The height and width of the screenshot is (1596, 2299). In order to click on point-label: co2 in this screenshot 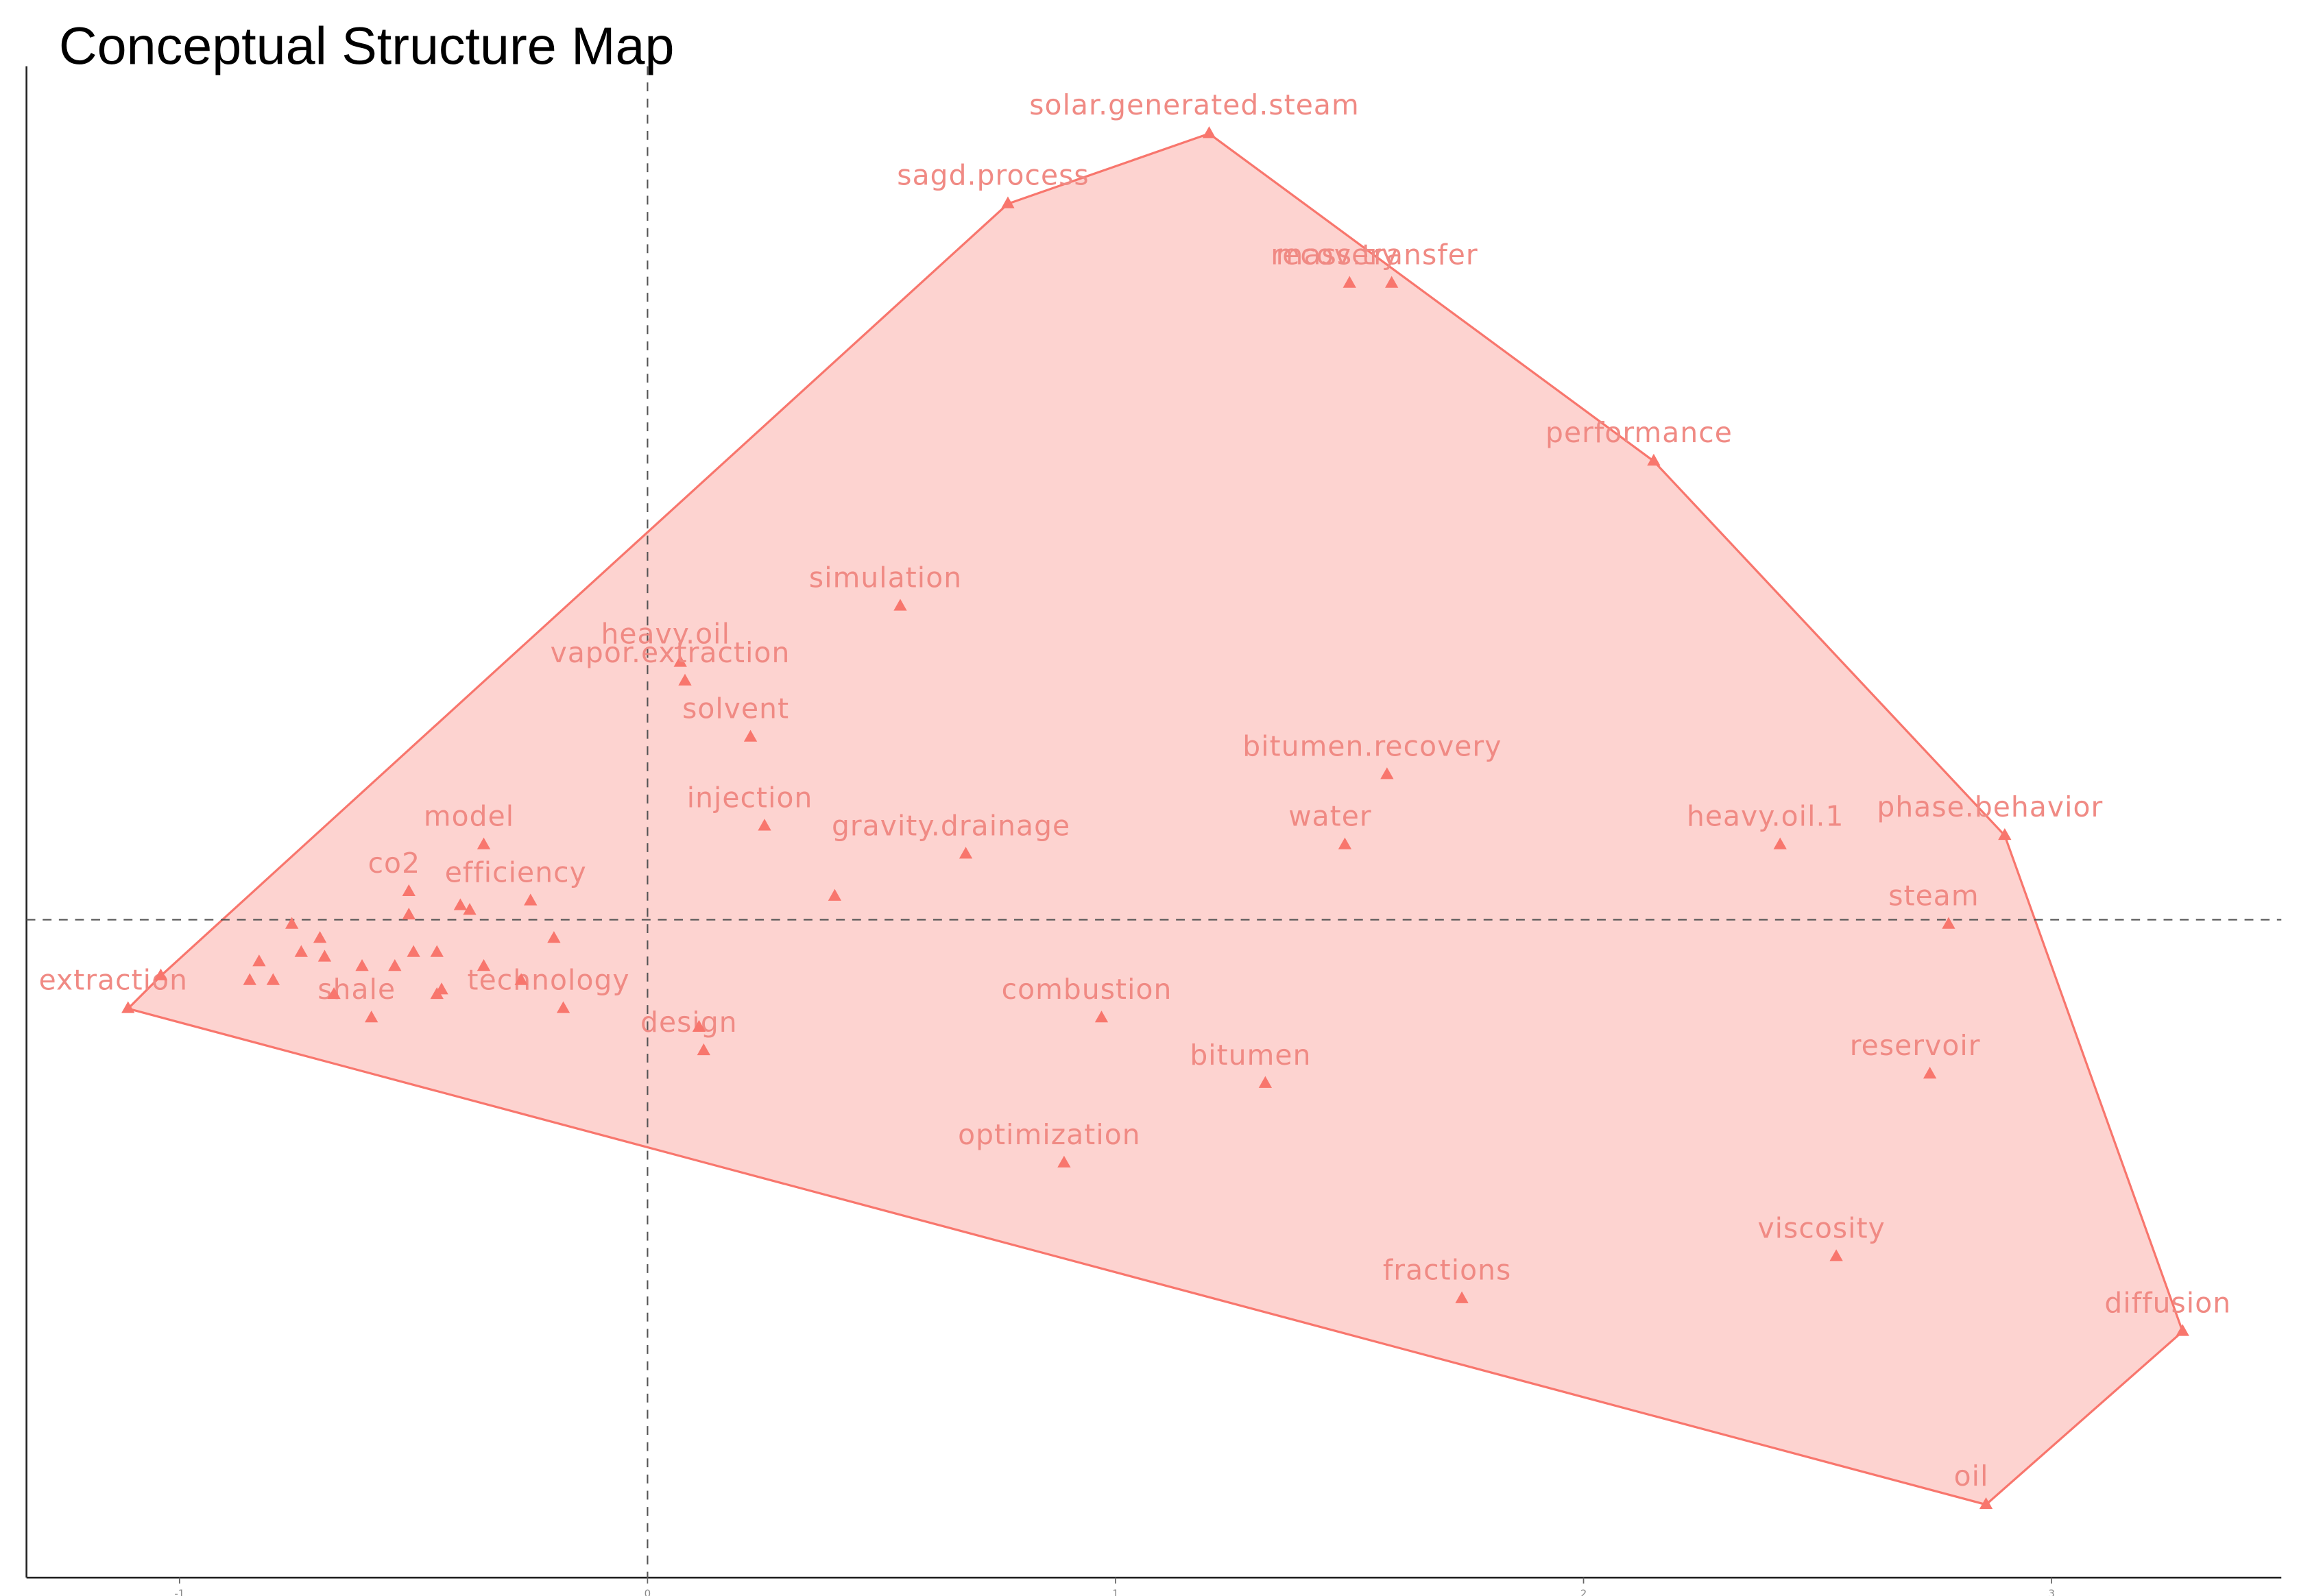, I will do `click(395, 864)`.